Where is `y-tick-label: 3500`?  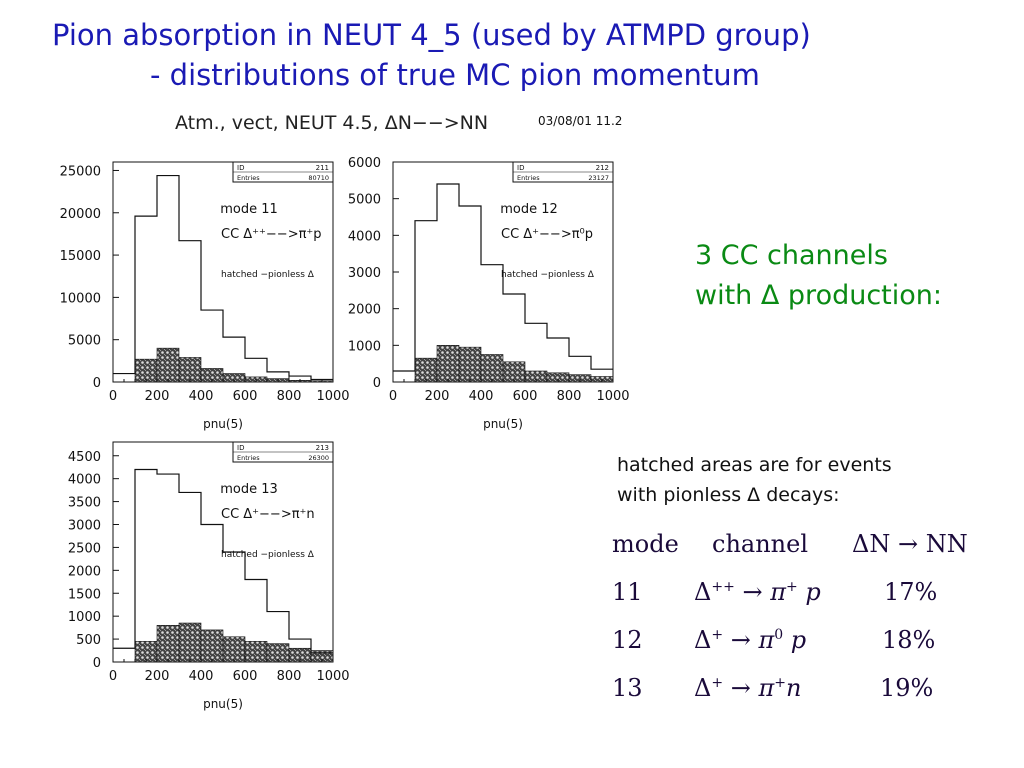
y-tick-label: 3500 is located at coordinates (84, 503).